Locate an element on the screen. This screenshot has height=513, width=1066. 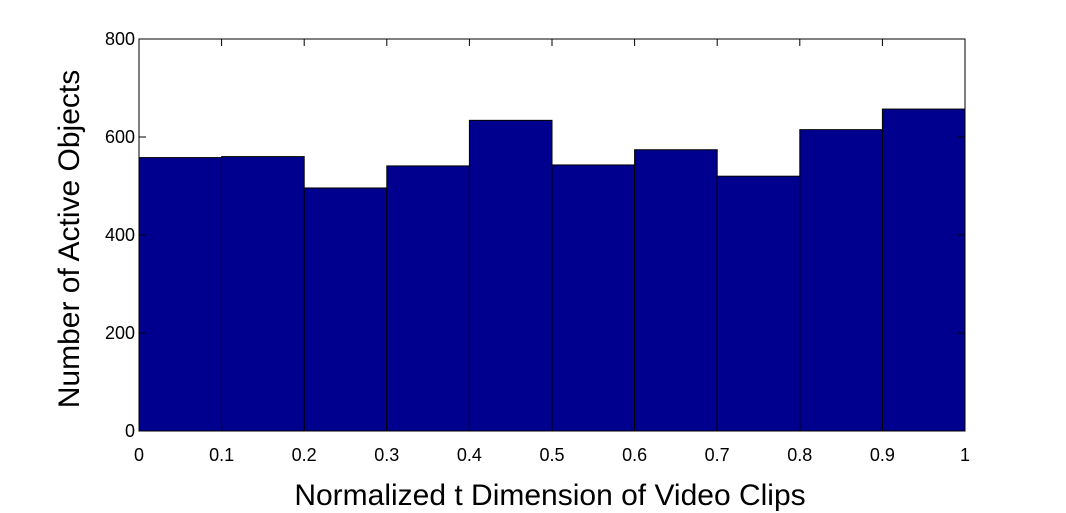
x-tick-label: 0.3 is located at coordinates (386, 455).